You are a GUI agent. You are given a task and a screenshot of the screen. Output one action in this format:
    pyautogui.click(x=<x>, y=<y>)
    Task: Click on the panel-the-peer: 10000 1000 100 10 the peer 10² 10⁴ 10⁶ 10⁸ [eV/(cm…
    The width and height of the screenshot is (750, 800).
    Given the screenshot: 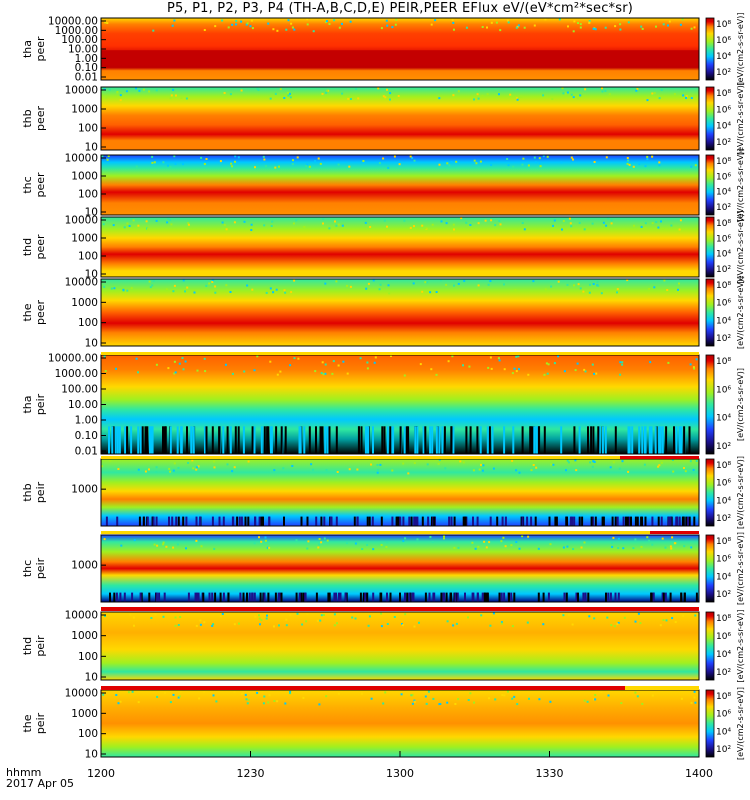 What is the action you would take?
    pyautogui.click(x=383, y=313)
    